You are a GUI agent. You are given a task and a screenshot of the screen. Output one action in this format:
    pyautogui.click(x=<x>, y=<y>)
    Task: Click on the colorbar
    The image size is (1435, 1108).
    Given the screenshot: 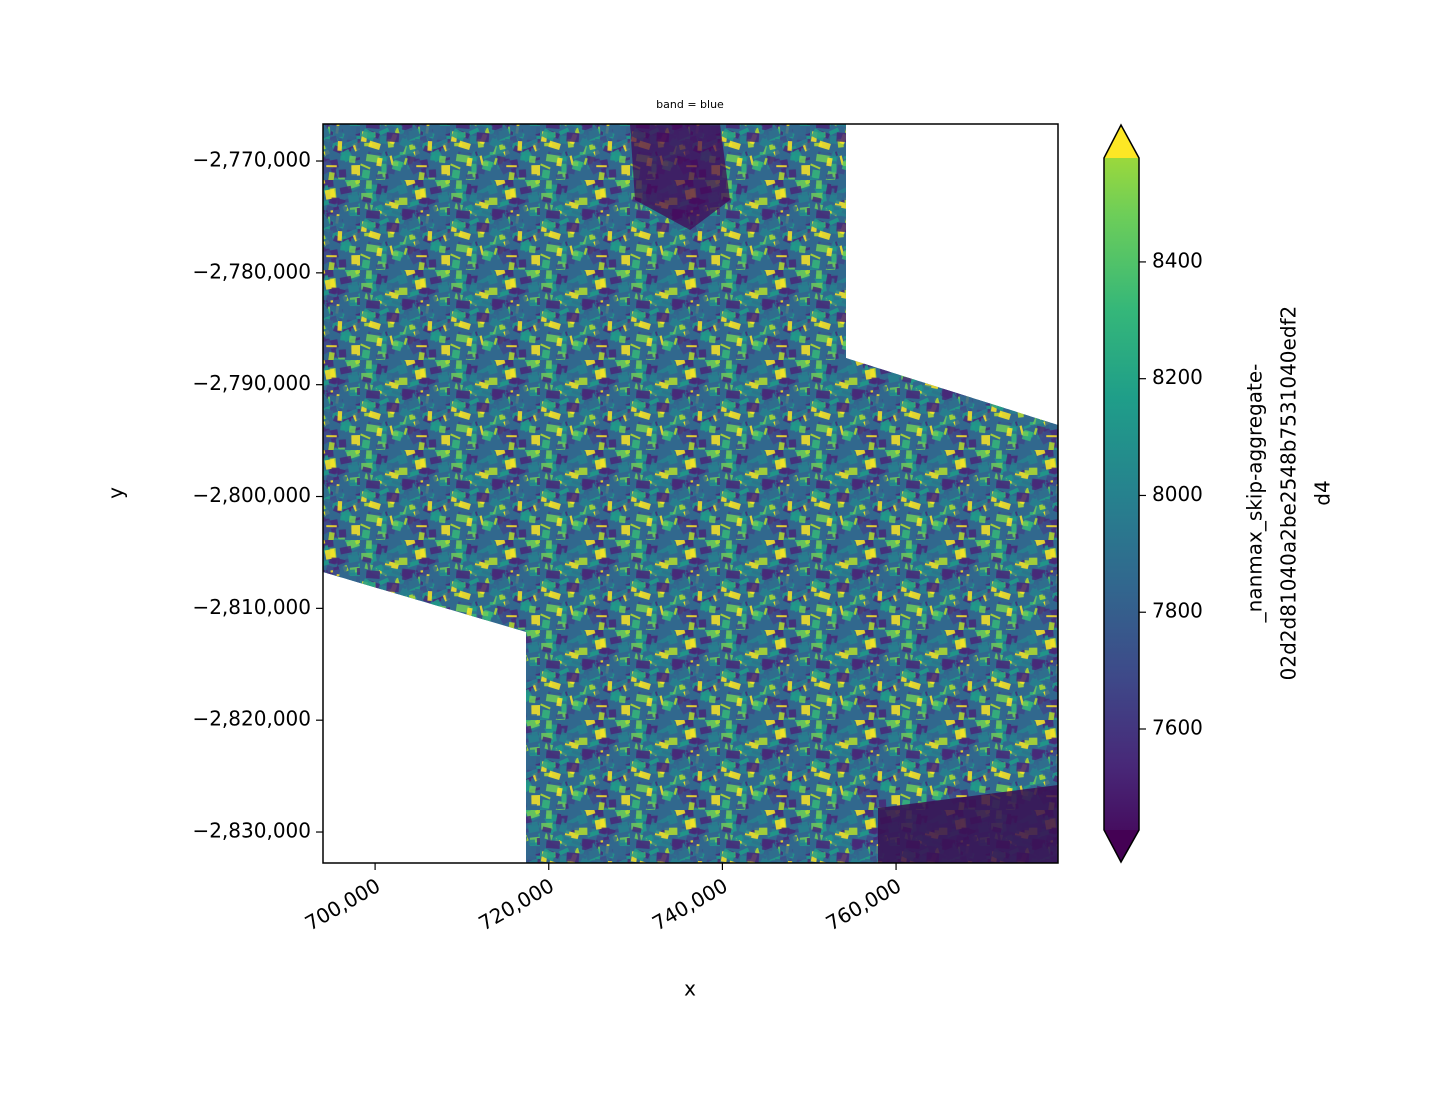 What is the action you would take?
    pyautogui.click(x=1121, y=493)
    